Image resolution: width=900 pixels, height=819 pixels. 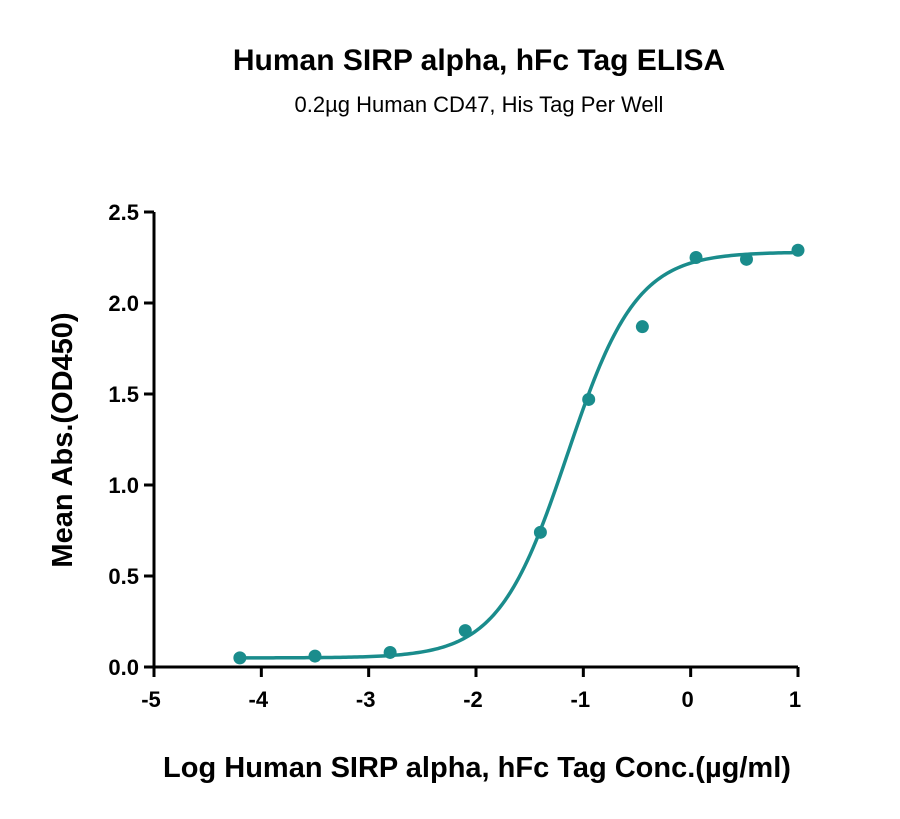 What do you see at coordinates (581, 699) in the screenshot?
I see `x-tick-label: -1` at bounding box center [581, 699].